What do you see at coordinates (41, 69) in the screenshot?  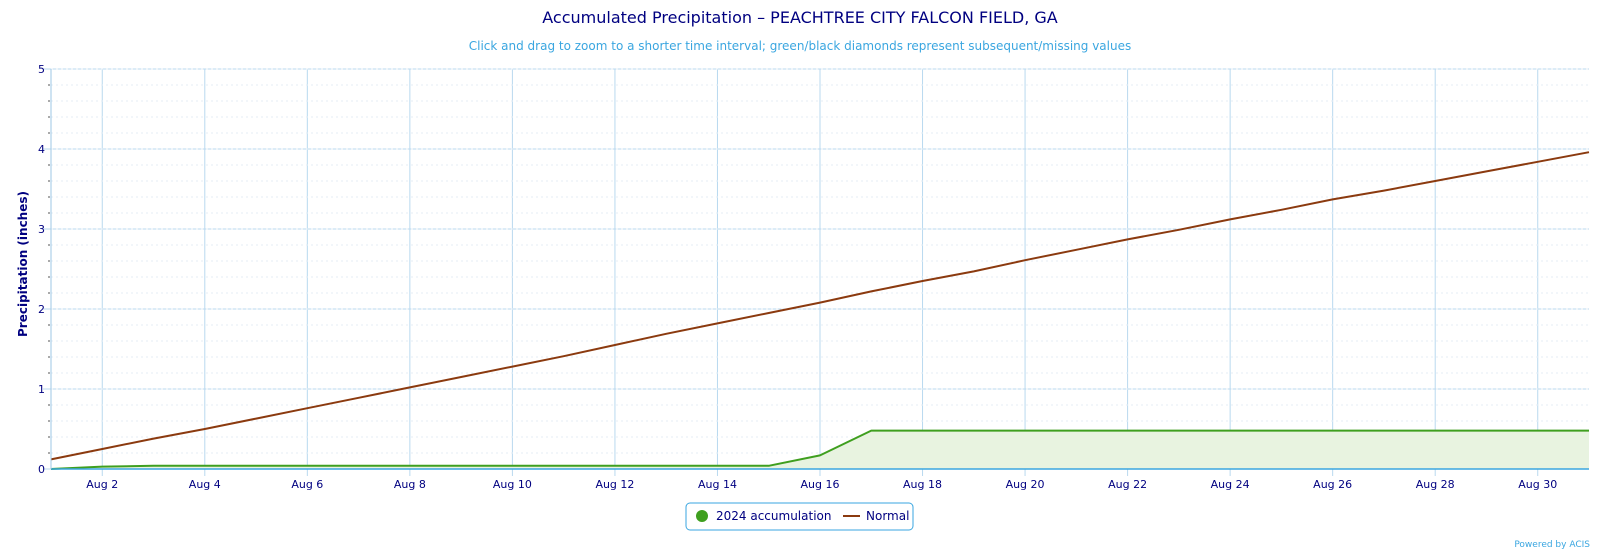 I see `y-tick-label: 5` at bounding box center [41, 69].